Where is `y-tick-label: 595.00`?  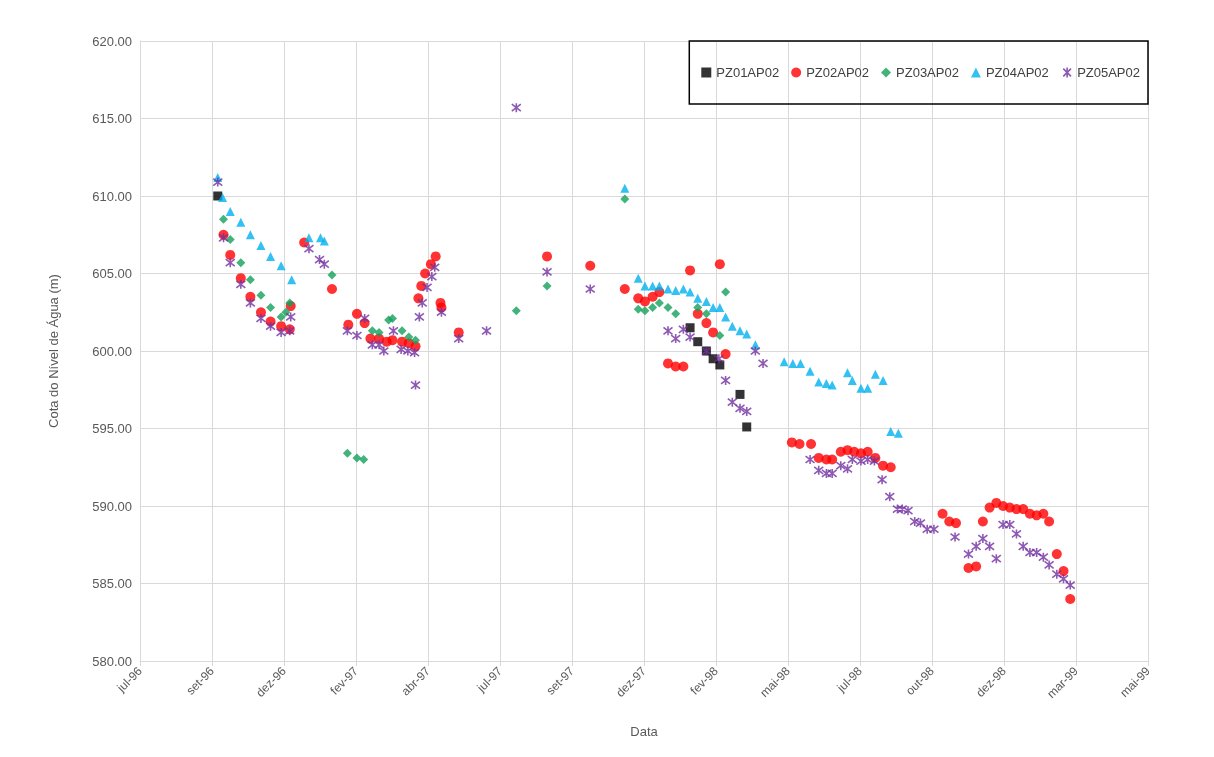
y-tick-label: 595.00 is located at coordinates (112, 428).